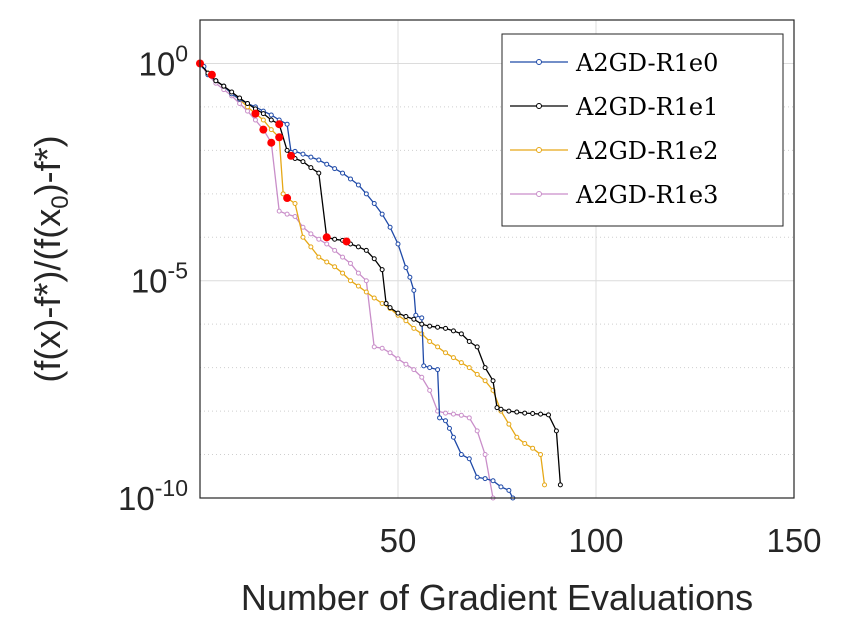 This screenshot has height=625, width=847. Describe the element at coordinates (497, 597) in the screenshot. I see `x-axis-label: Number of Gradient Evaluations` at that location.